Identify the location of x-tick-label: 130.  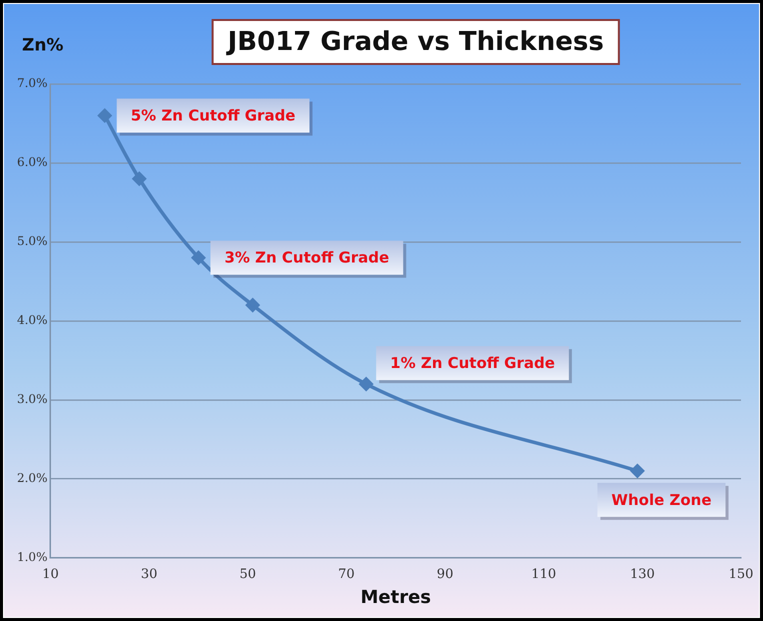
(642, 574).